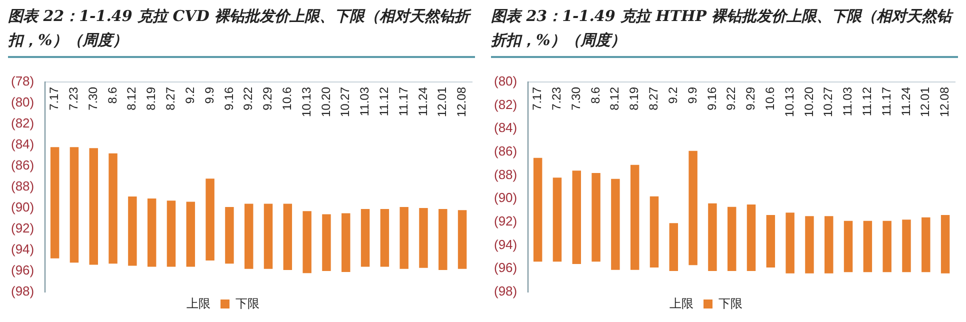  I want to click on x-tick-label: 9.22, so click(248, 98).